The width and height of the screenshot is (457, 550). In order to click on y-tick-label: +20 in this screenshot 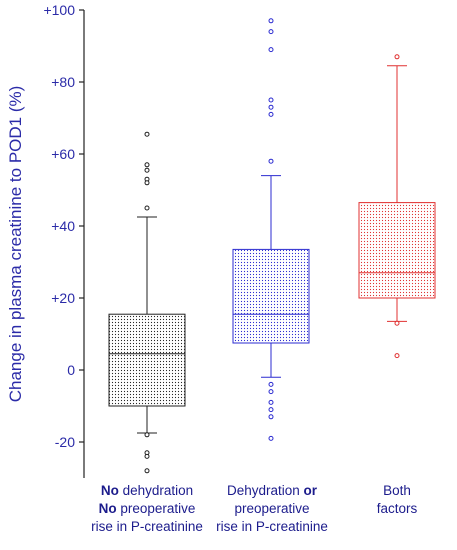, I will do `click(63, 298)`.